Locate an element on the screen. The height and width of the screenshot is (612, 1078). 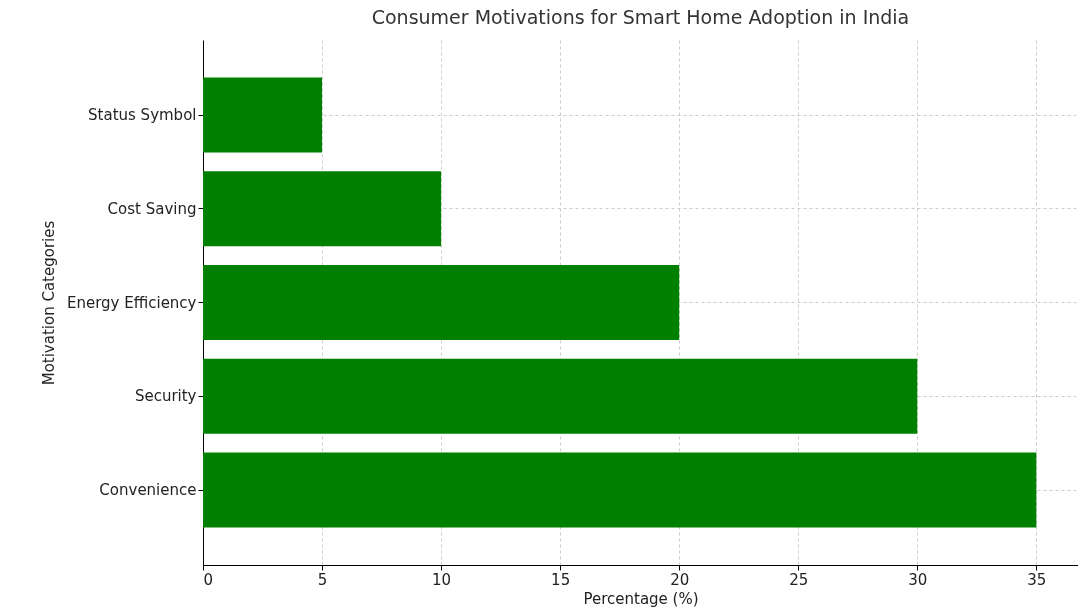
x-tick-label: 10 is located at coordinates (442, 579).